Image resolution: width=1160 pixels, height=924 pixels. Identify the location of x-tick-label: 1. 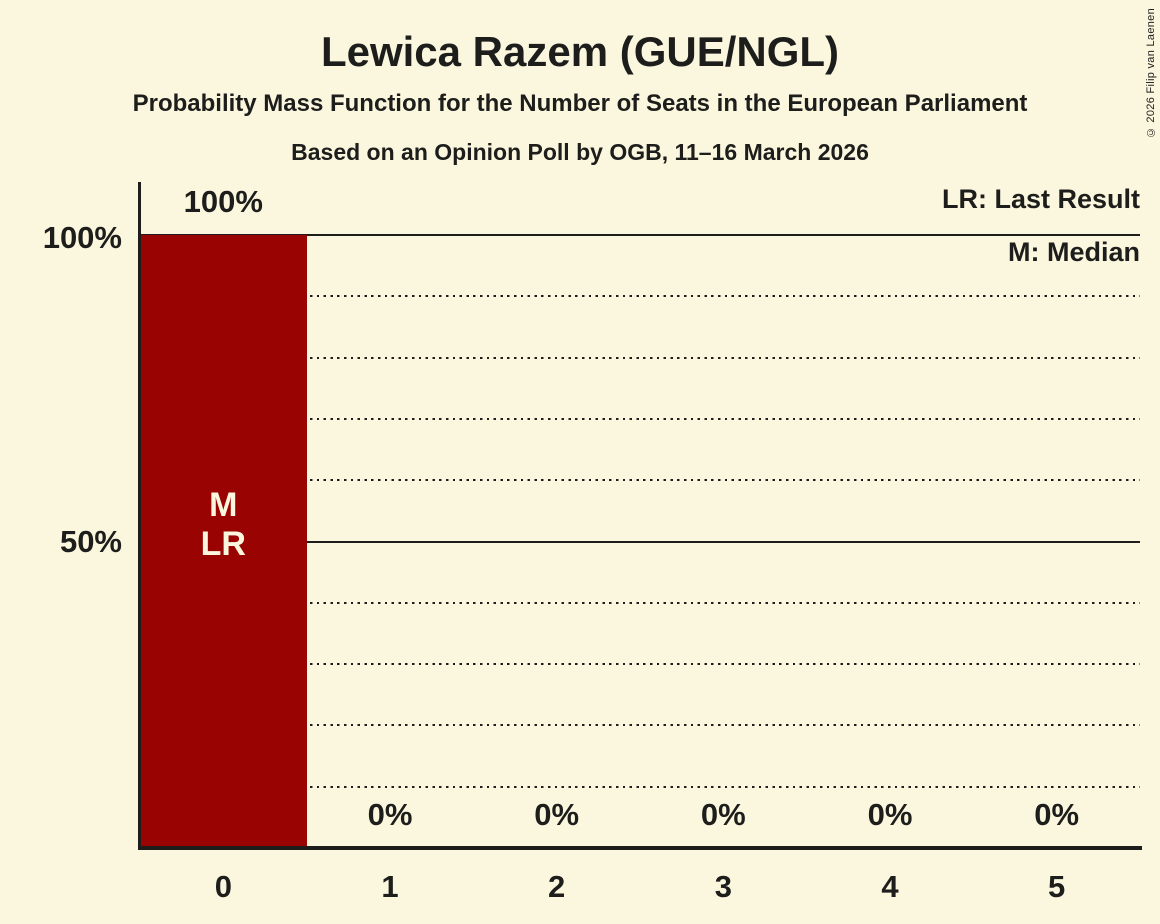
(390, 886).